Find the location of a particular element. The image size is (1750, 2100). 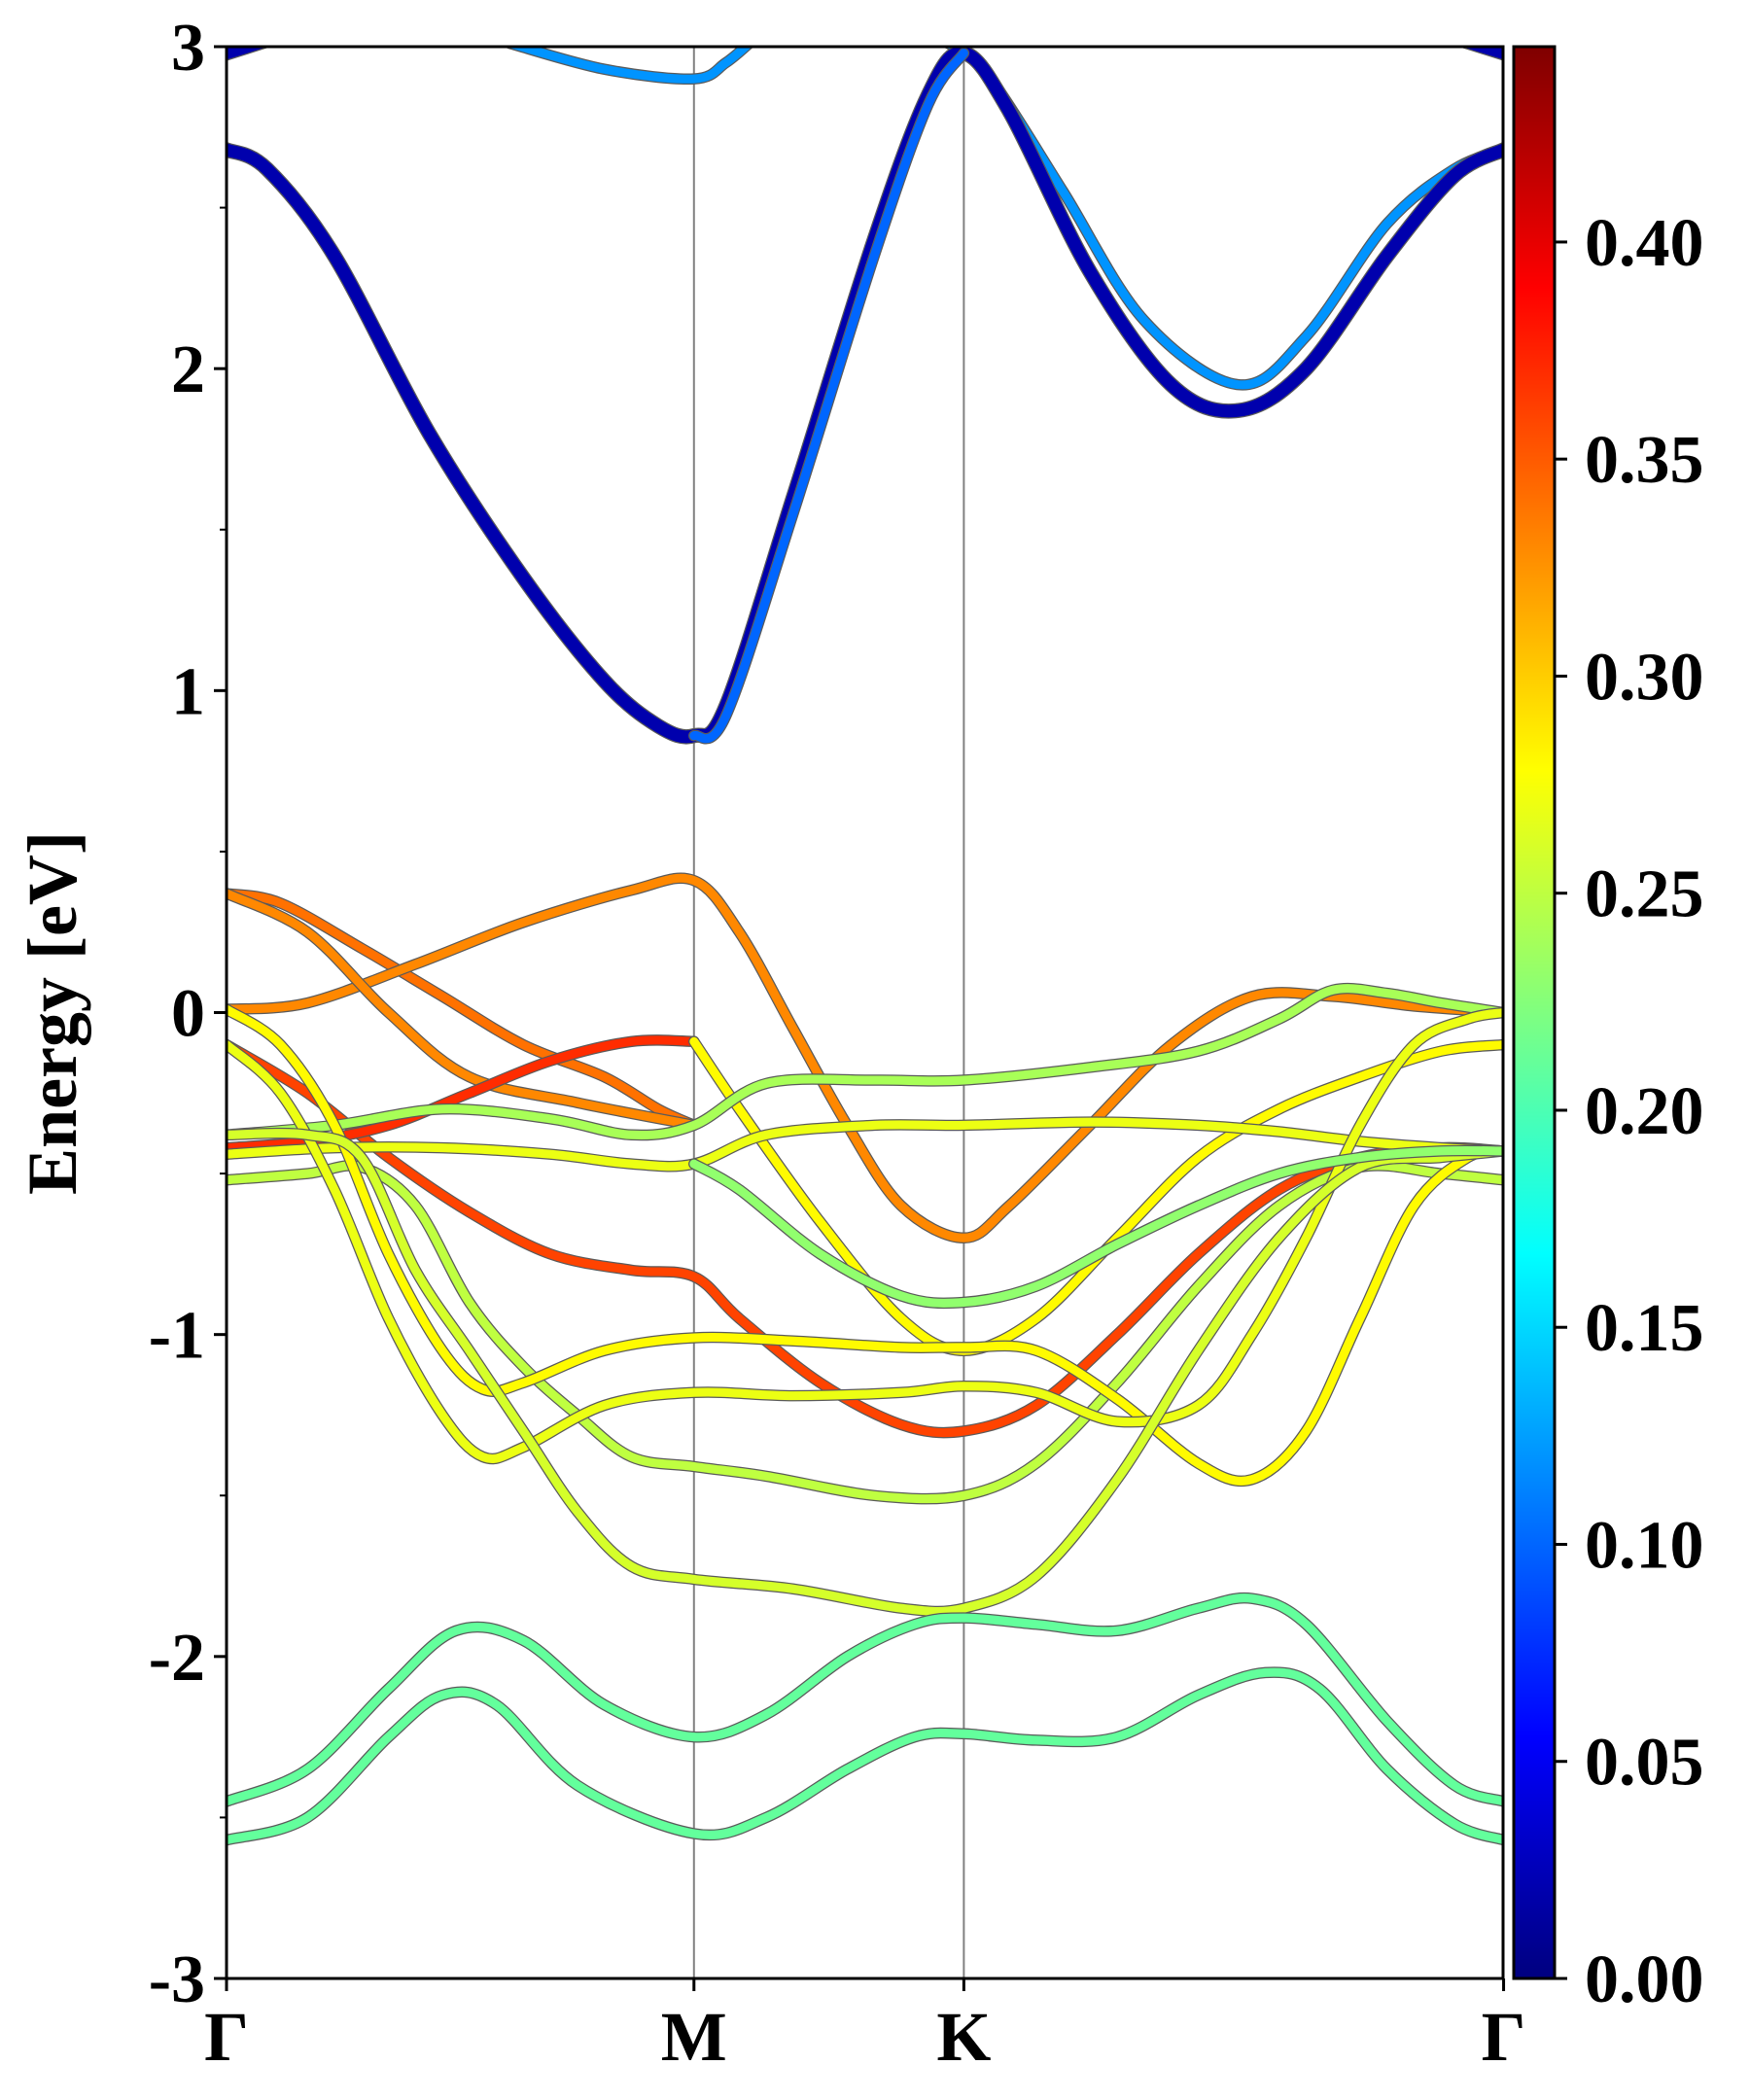

y-tick-label: 3 is located at coordinates (188, 48).